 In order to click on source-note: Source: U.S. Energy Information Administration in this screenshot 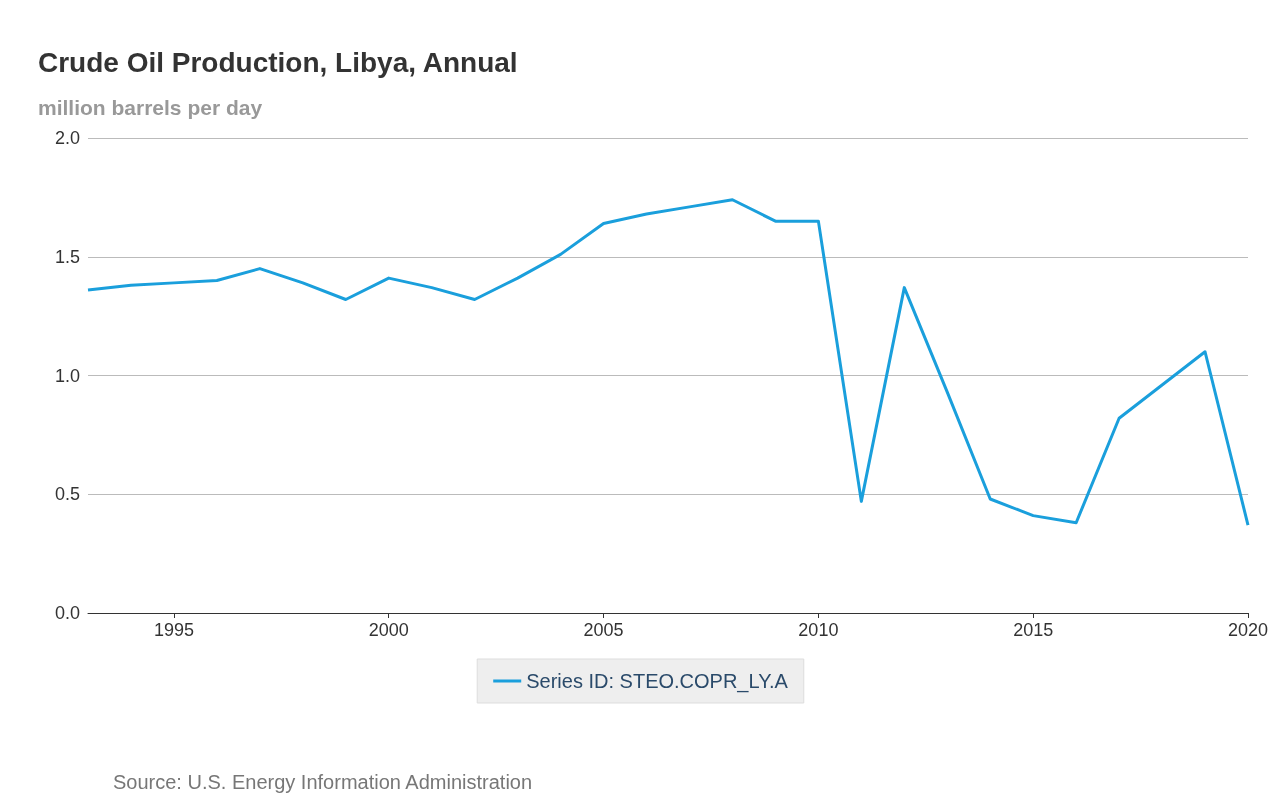, I will do `click(323, 782)`.